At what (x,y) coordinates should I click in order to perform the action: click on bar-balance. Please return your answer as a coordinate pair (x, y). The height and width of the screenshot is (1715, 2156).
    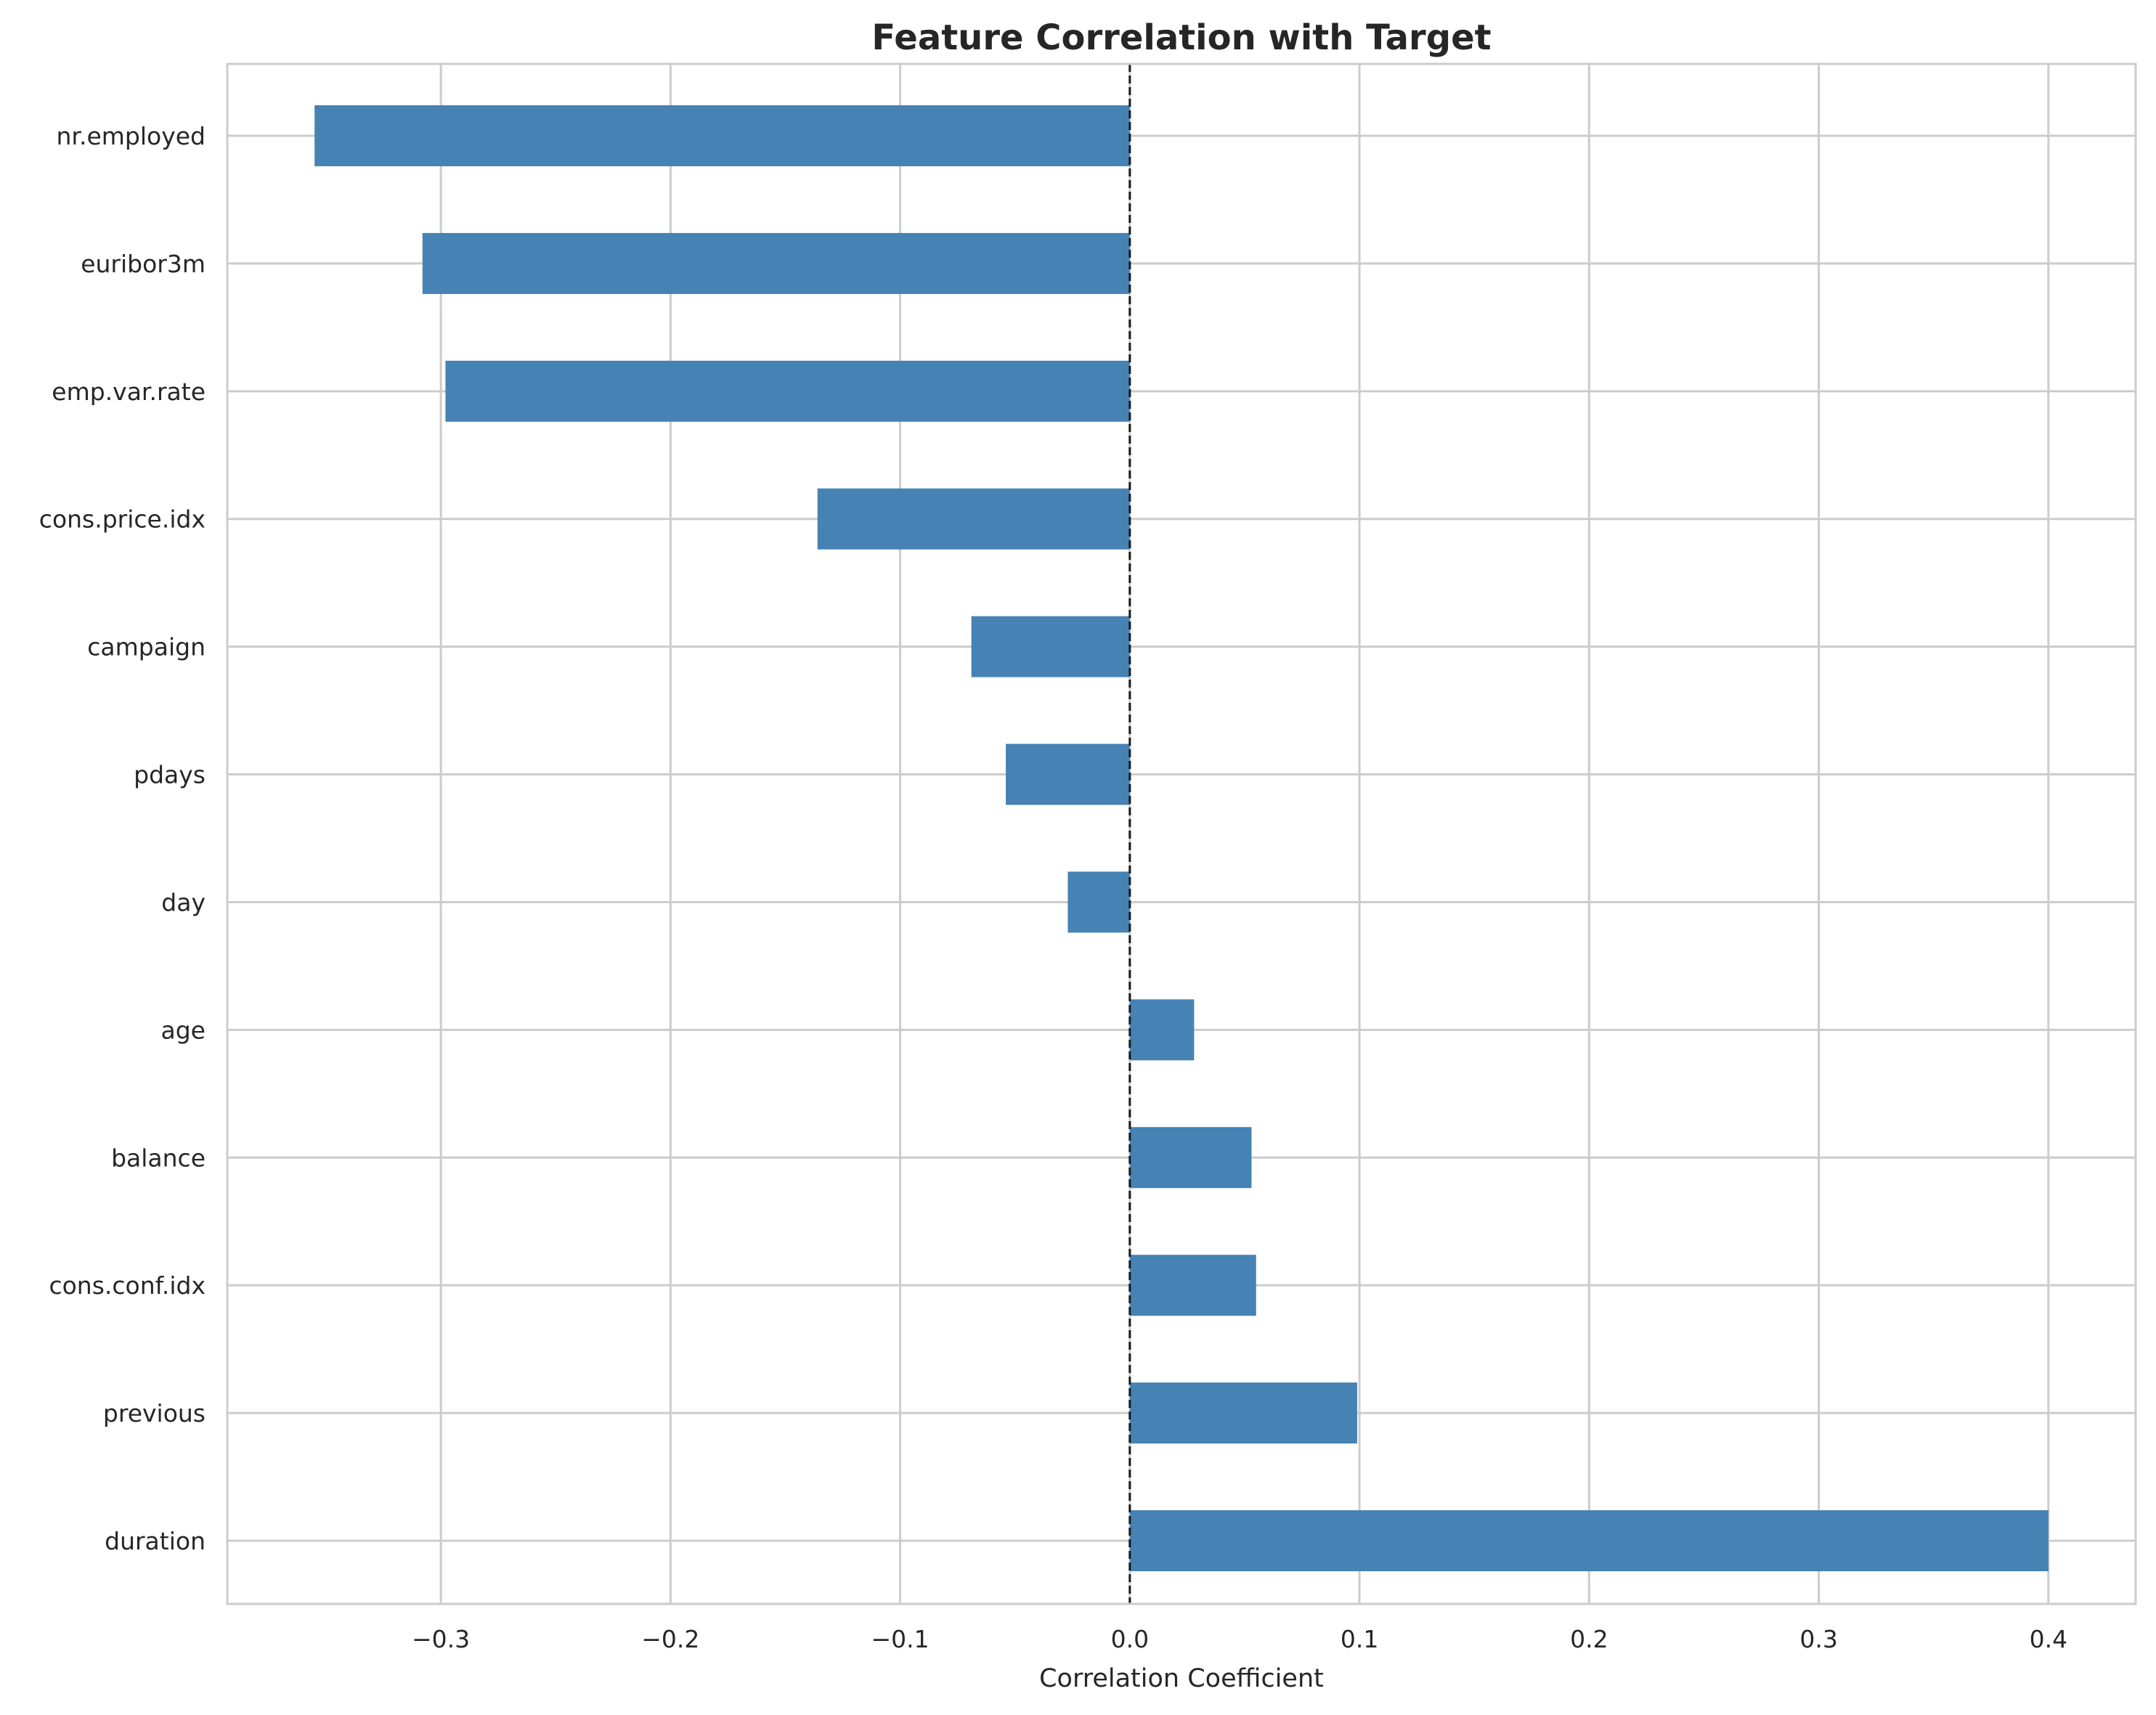
    Looking at the image, I should click on (1190, 1158).